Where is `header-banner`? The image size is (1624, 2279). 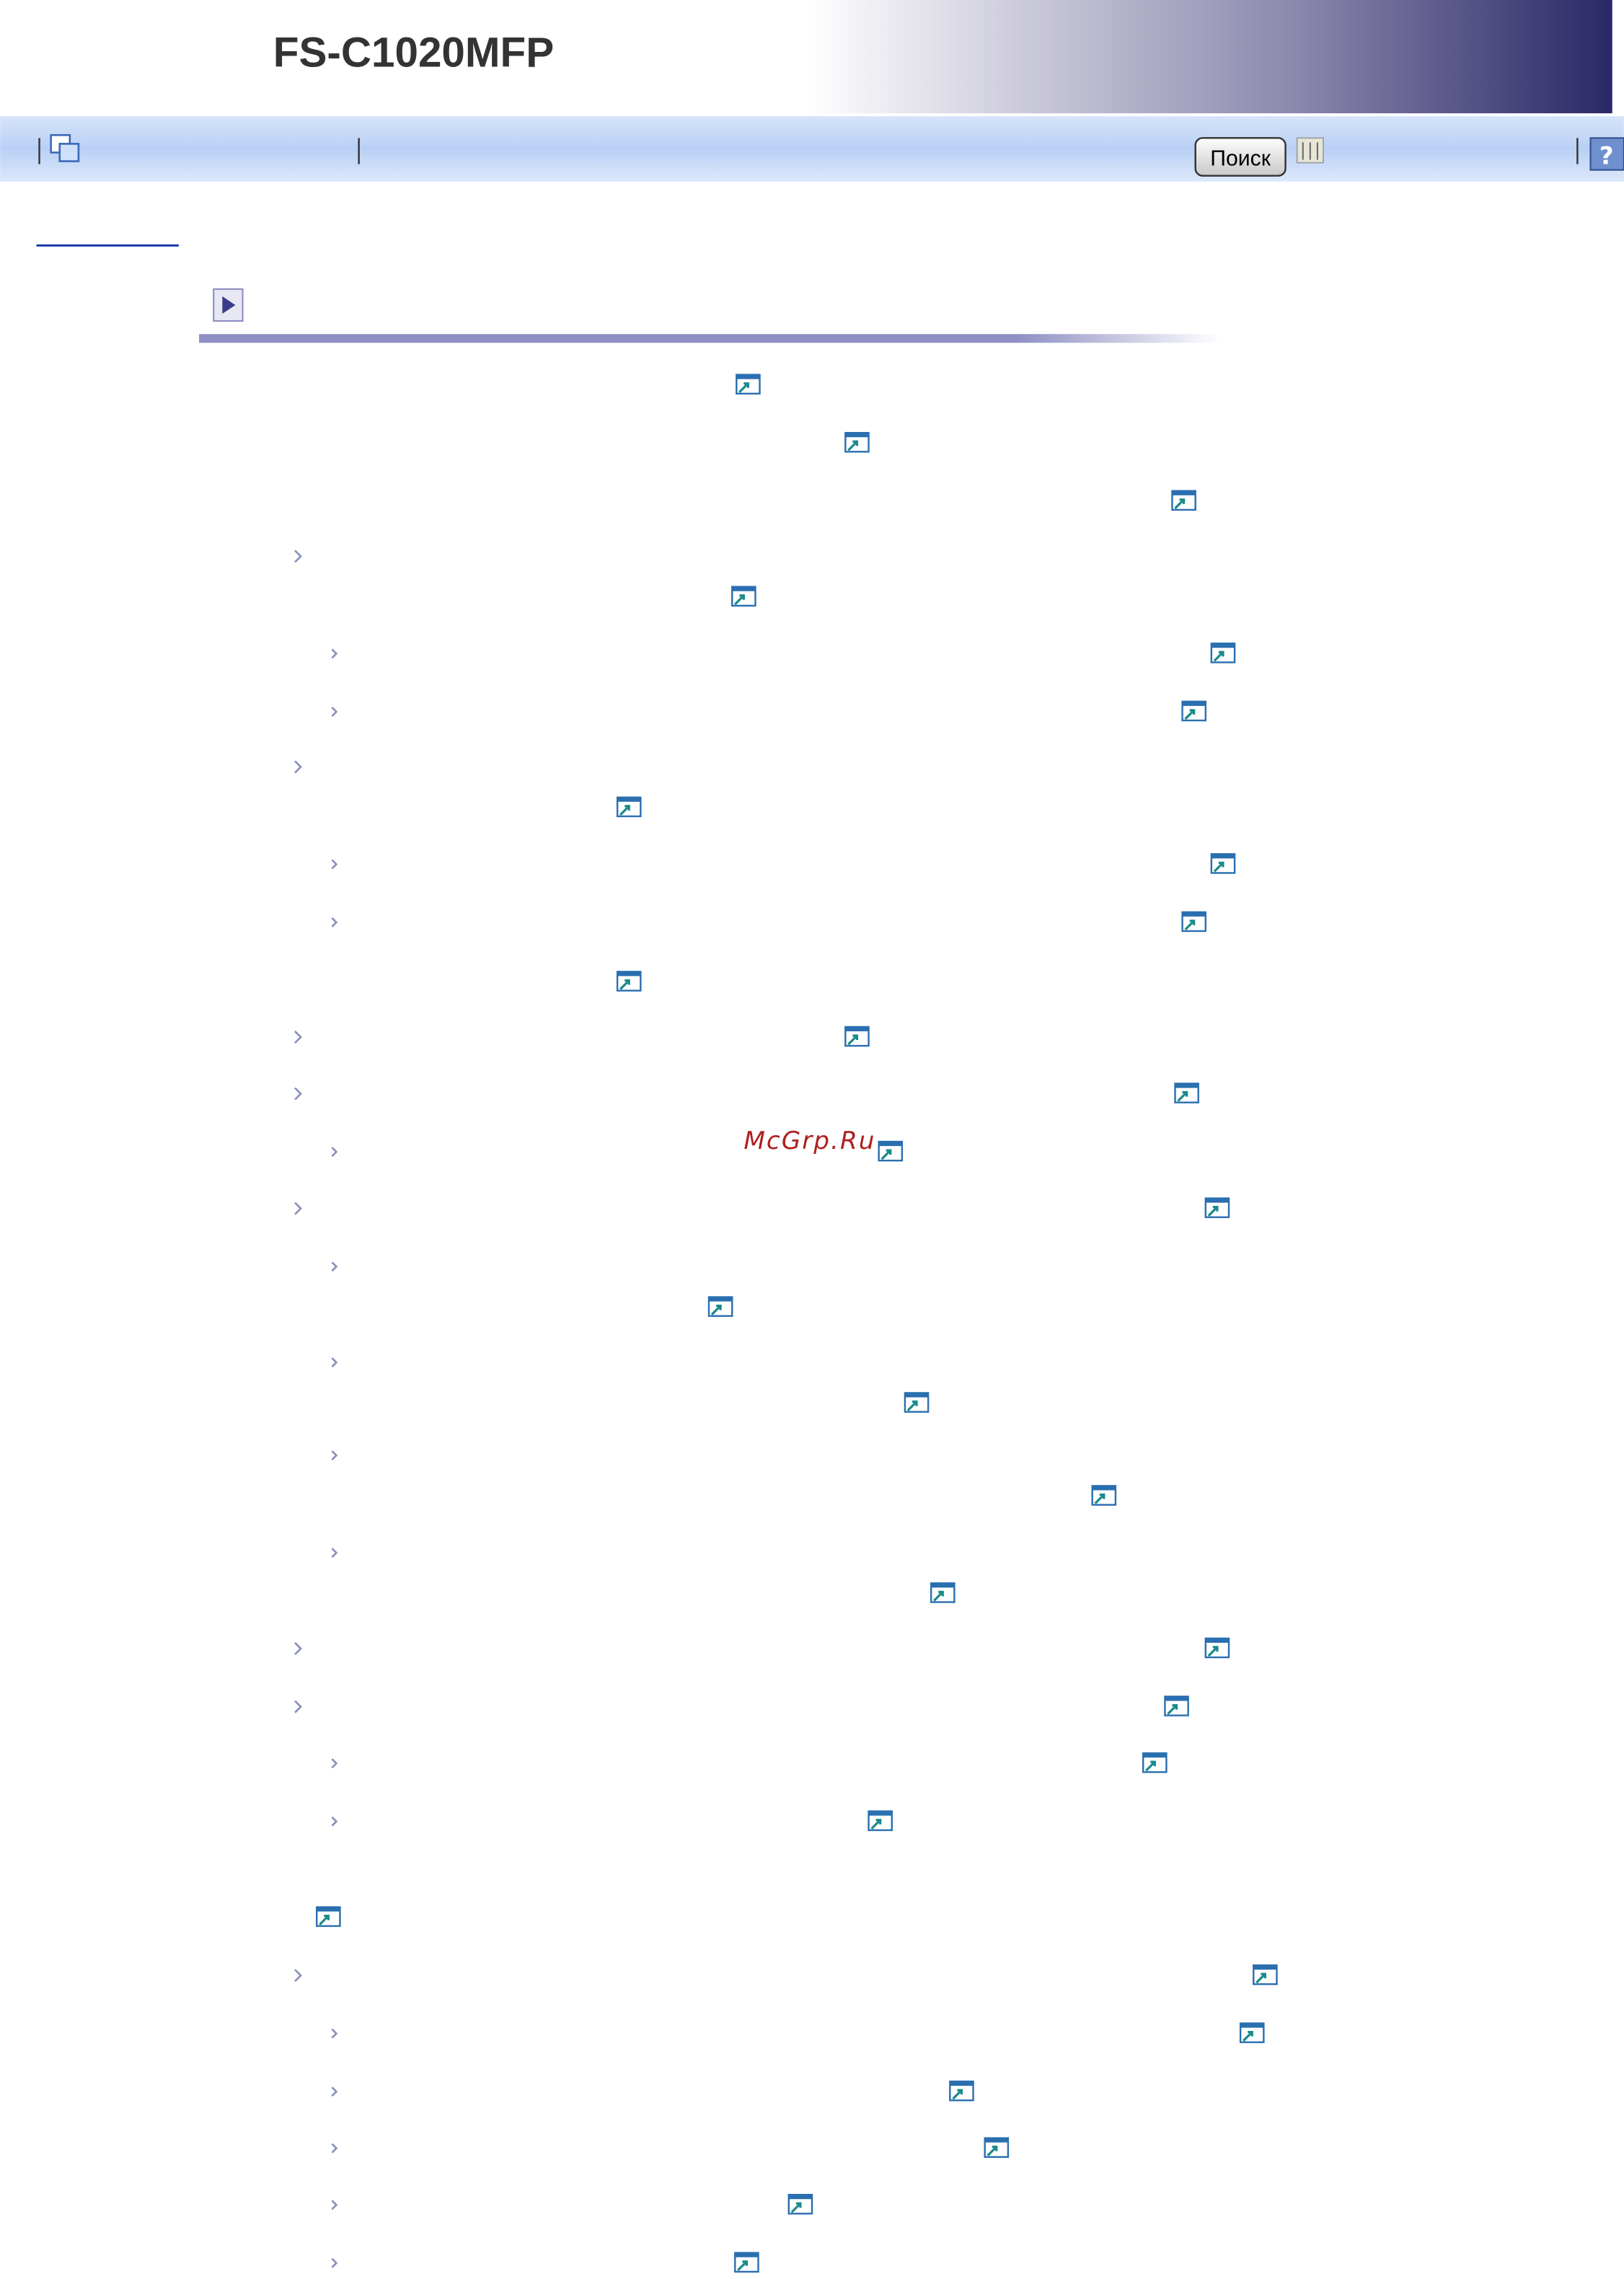 header-banner is located at coordinates (806, 57).